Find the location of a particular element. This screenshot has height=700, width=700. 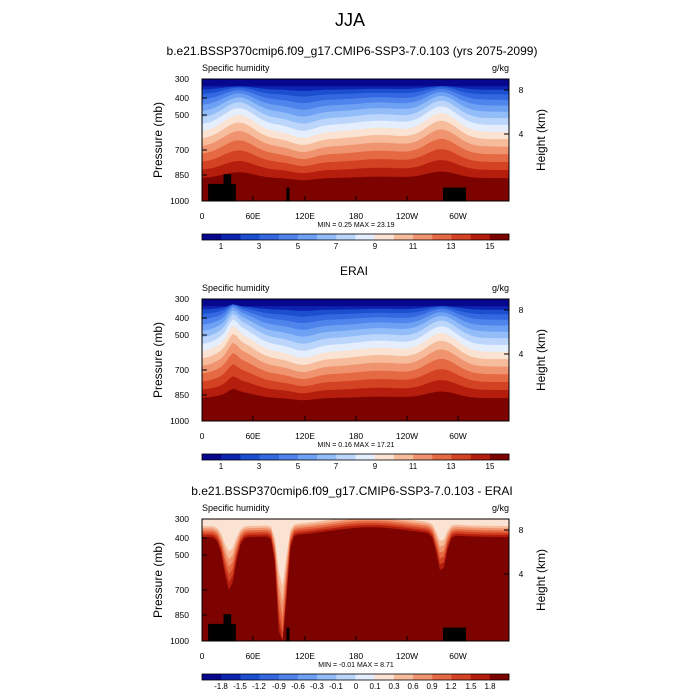

colorbar-tick-label: 0.1 is located at coordinates (375, 686).